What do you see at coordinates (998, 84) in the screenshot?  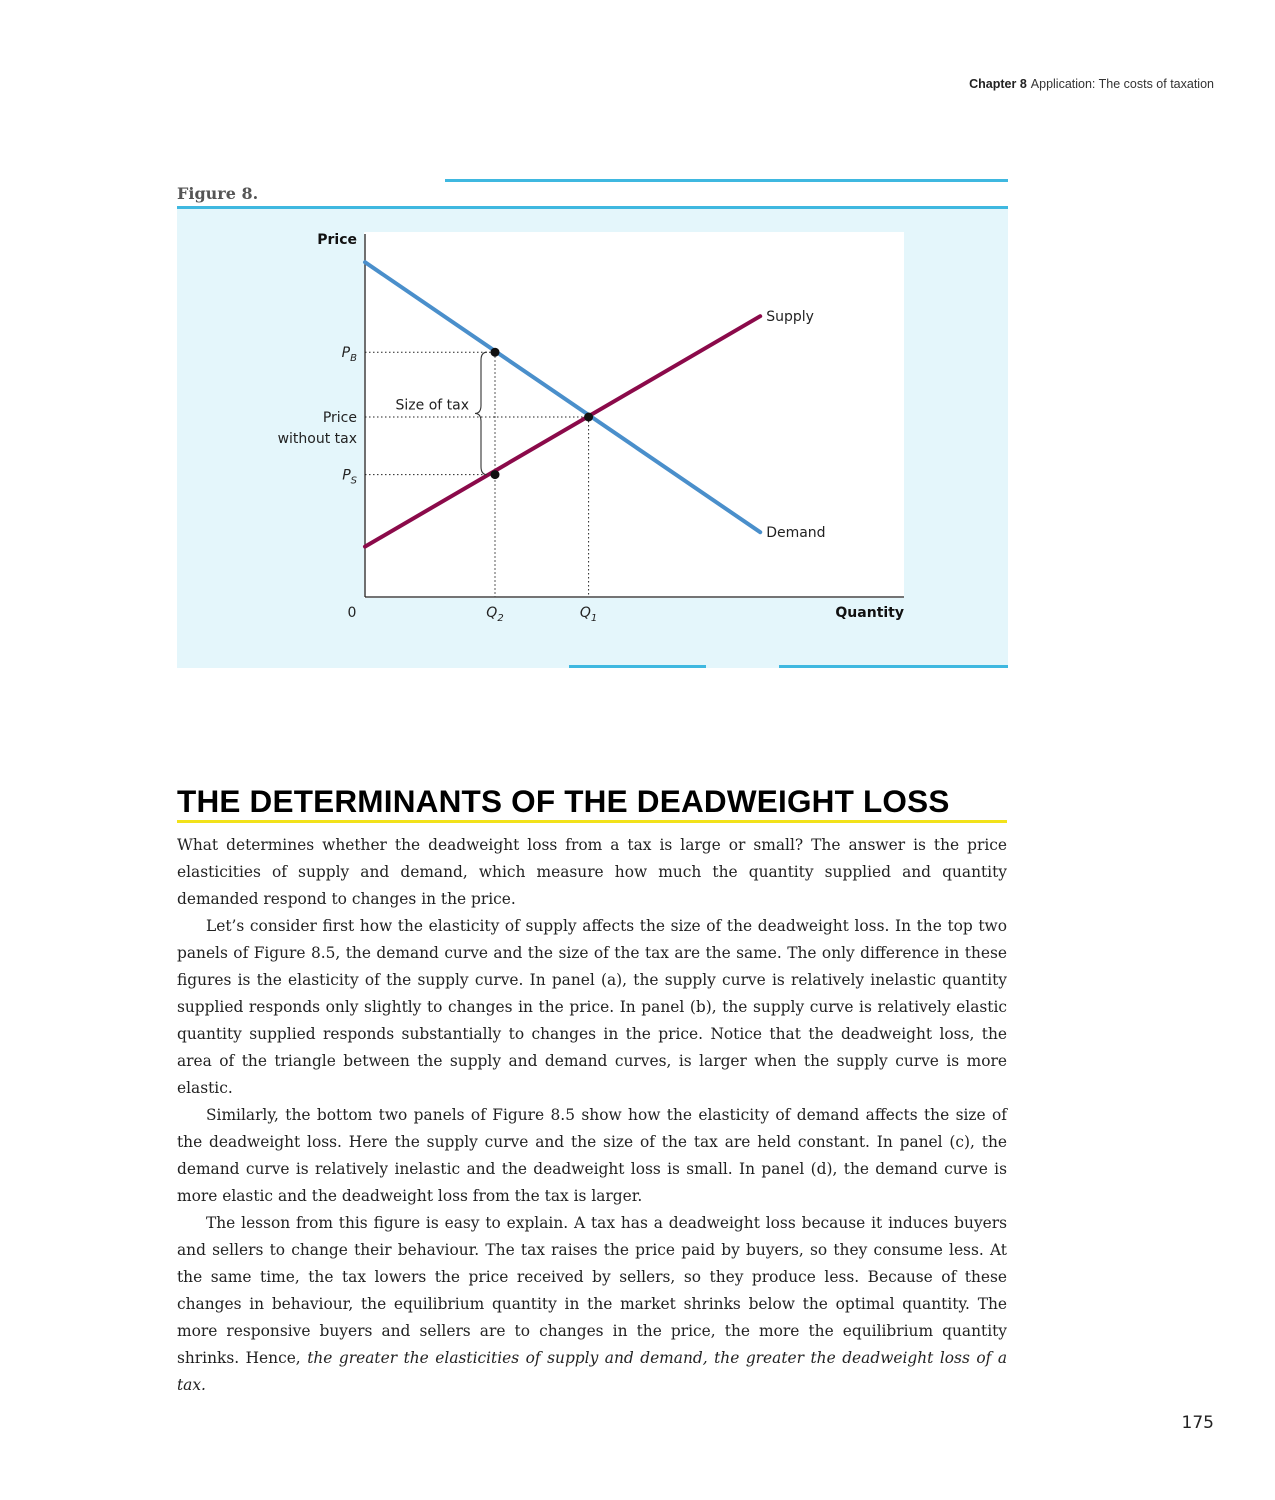 I see `running-head-chapter: Chapter 8` at bounding box center [998, 84].